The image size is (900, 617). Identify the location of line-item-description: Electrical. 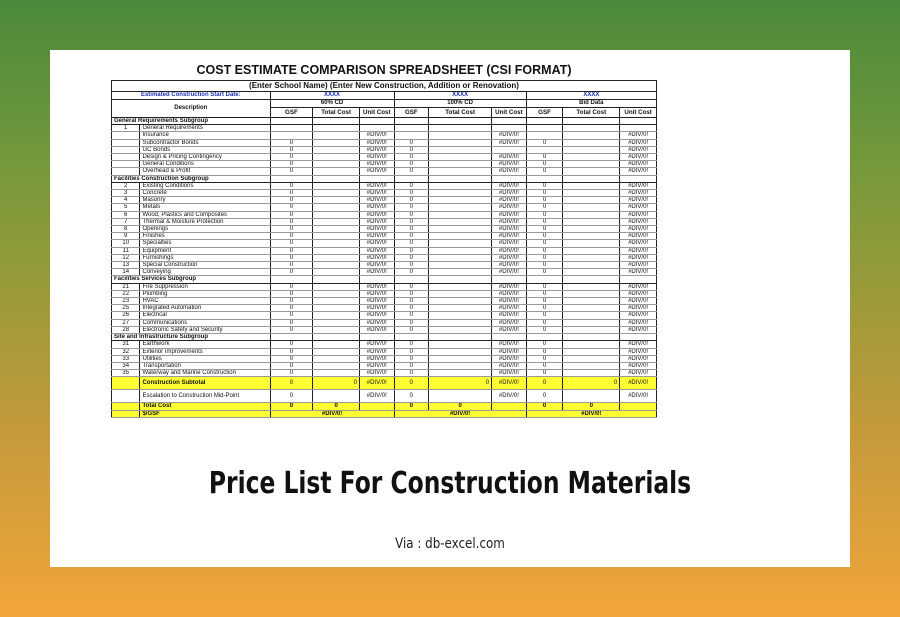
(205, 315).